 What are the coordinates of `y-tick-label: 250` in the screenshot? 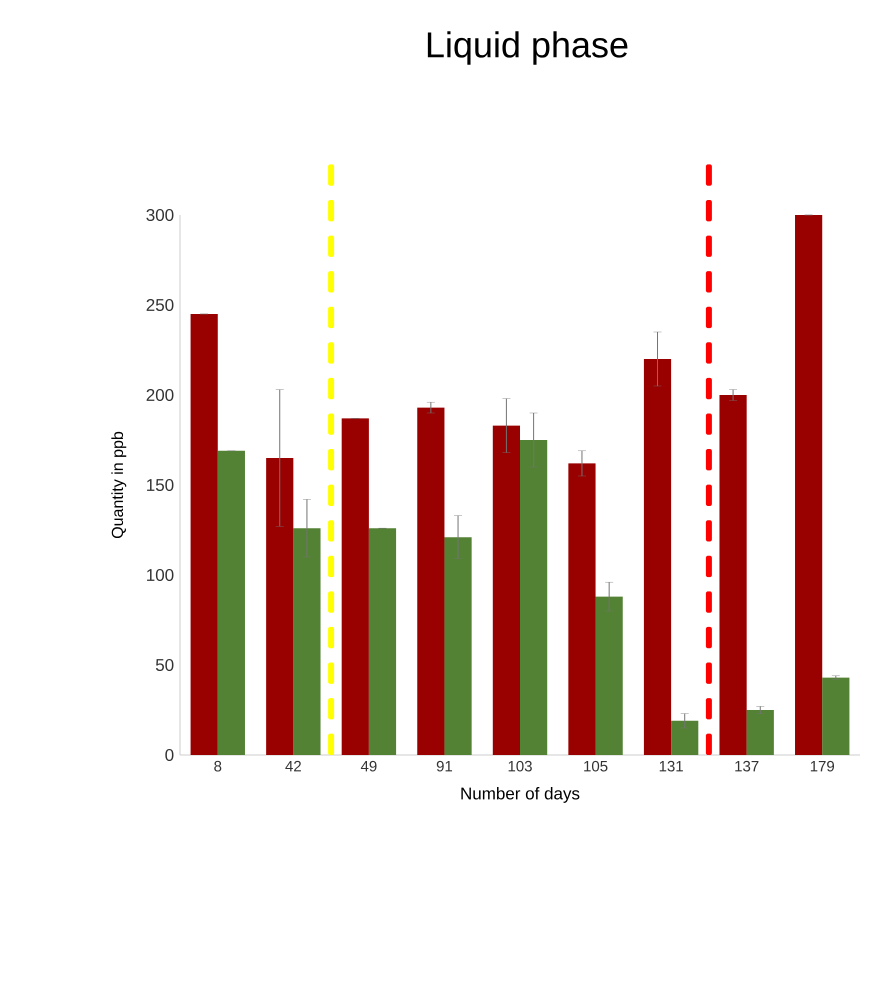 It's located at (160, 305).